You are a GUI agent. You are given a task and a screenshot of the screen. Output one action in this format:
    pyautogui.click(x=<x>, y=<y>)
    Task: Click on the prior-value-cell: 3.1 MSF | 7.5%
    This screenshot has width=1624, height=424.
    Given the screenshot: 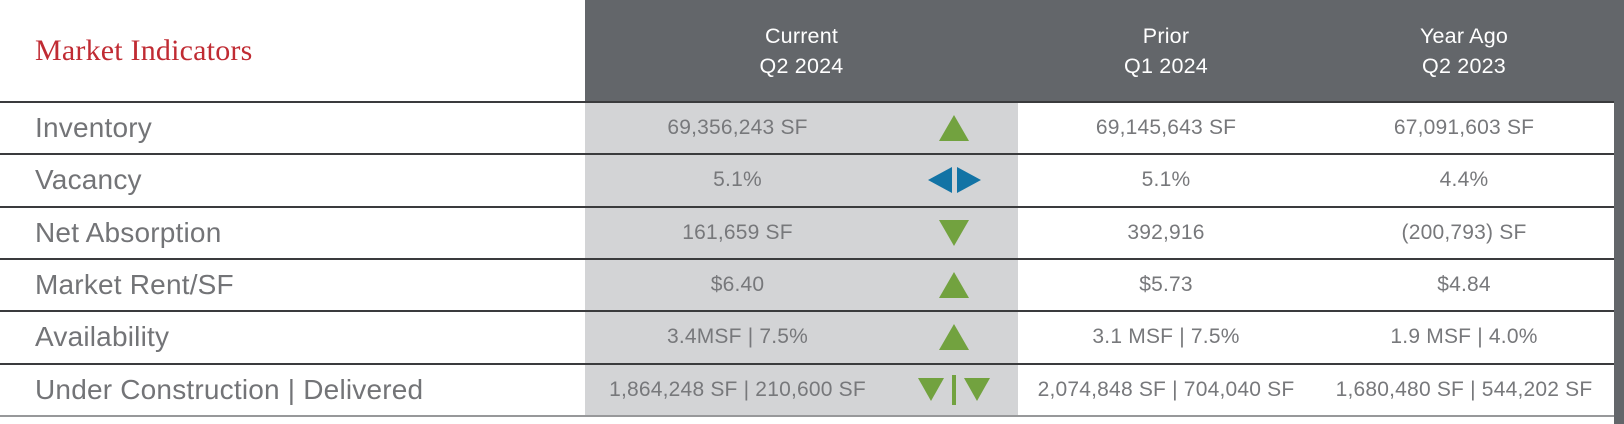 What is the action you would take?
    pyautogui.click(x=1166, y=336)
    